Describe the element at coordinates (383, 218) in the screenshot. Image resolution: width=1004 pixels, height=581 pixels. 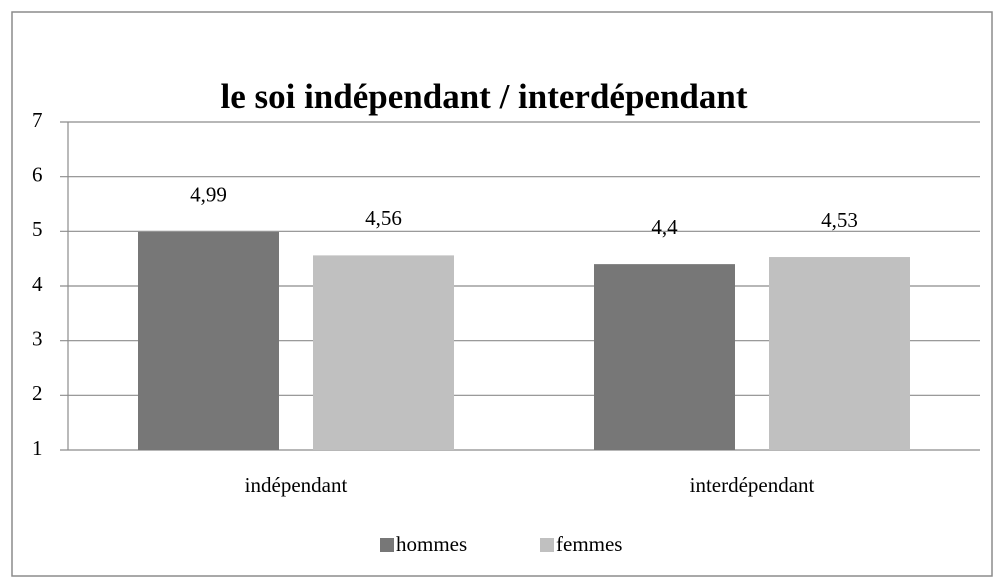
I see `value-label: 4,56` at that location.